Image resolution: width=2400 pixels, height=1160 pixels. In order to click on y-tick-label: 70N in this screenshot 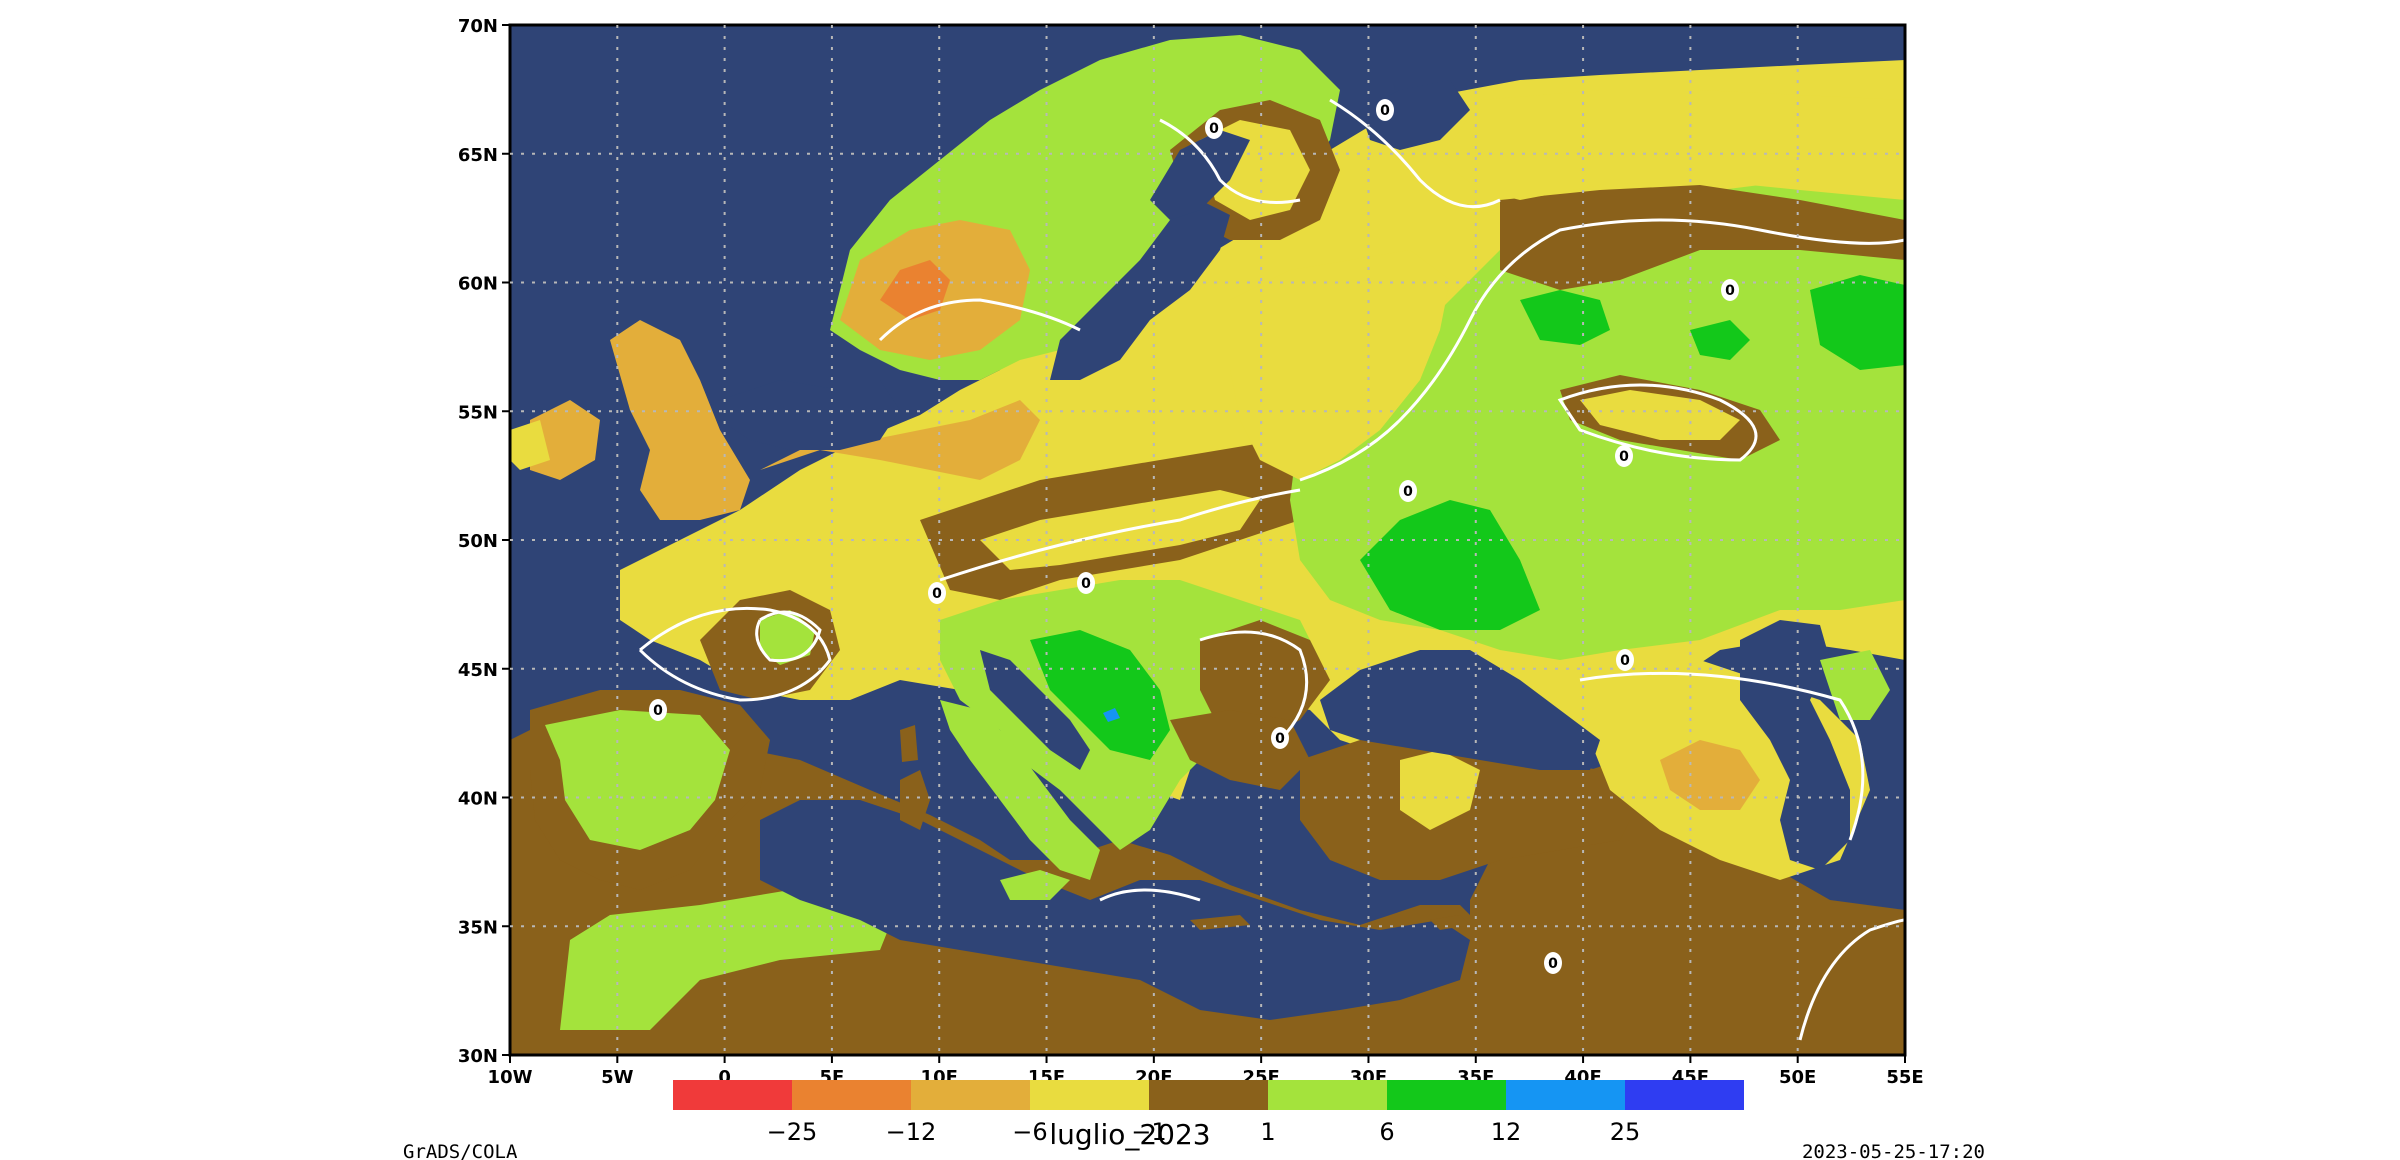, I will do `click(478, 26)`.